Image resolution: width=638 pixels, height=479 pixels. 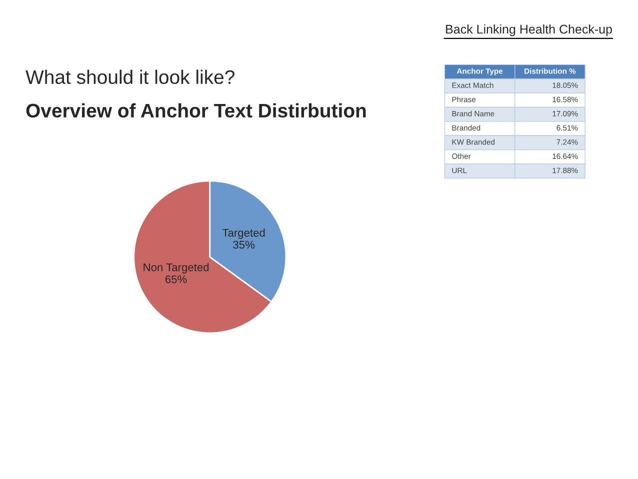 What do you see at coordinates (176, 279) in the screenshot?
I see `data-label: 65%` at bounding box center [176, 279].